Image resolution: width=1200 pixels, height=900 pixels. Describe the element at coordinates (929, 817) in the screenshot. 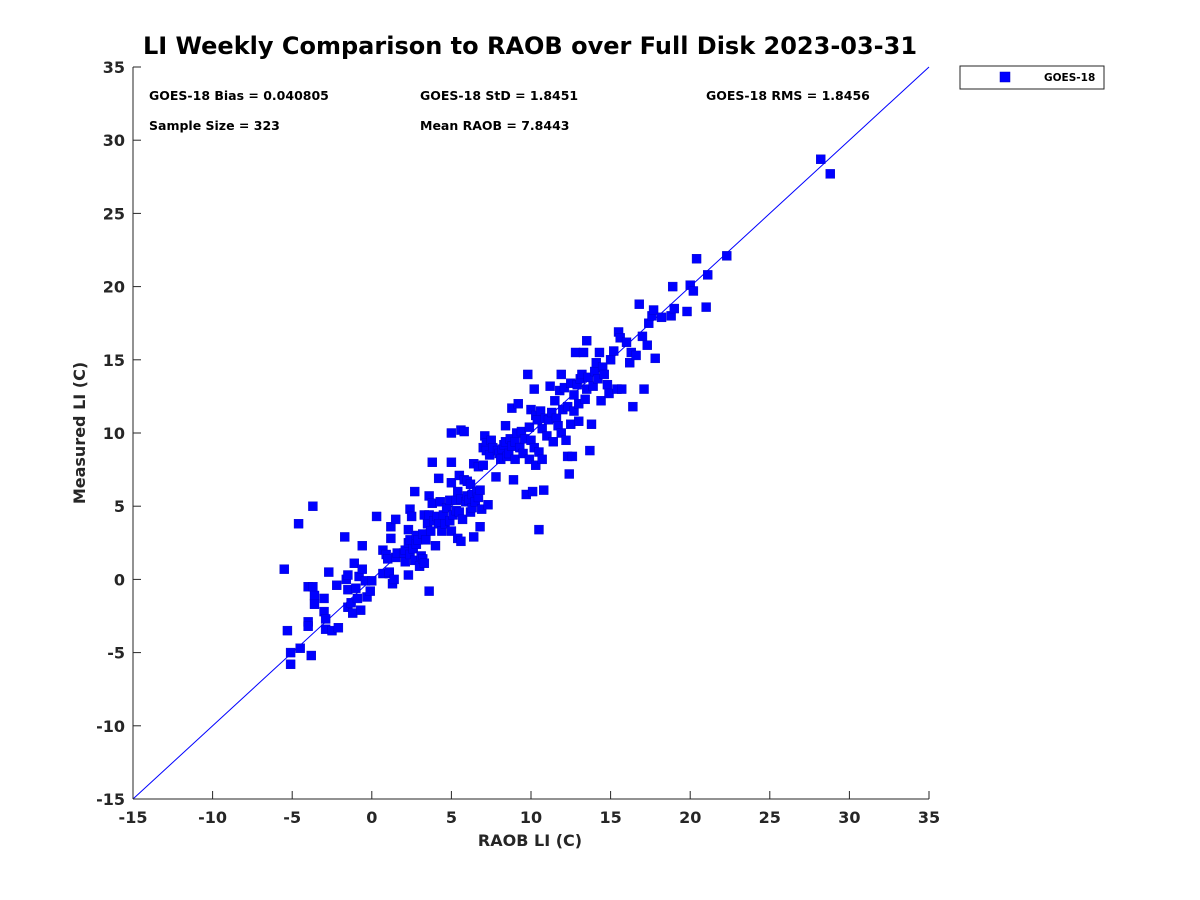

I see `x-tick-label-10: 35` at that location.